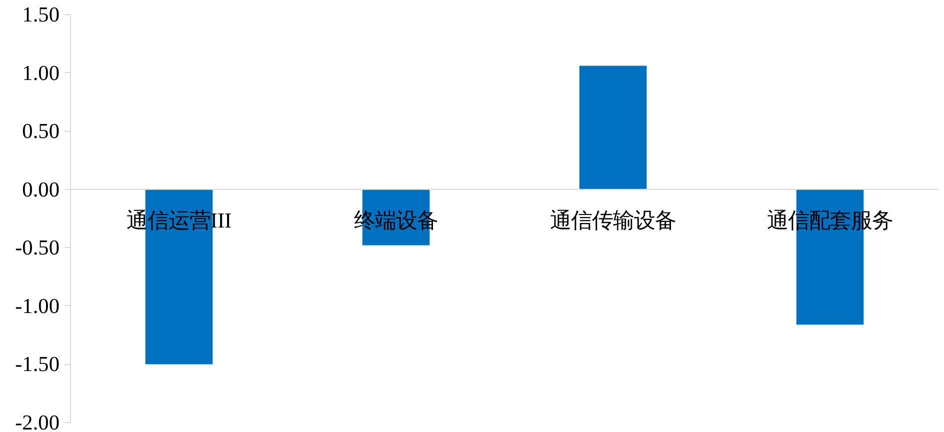 The height and width of the screenshot is (432, 944). I want to click on y-tick-label: -1.50, so click(37, 364).